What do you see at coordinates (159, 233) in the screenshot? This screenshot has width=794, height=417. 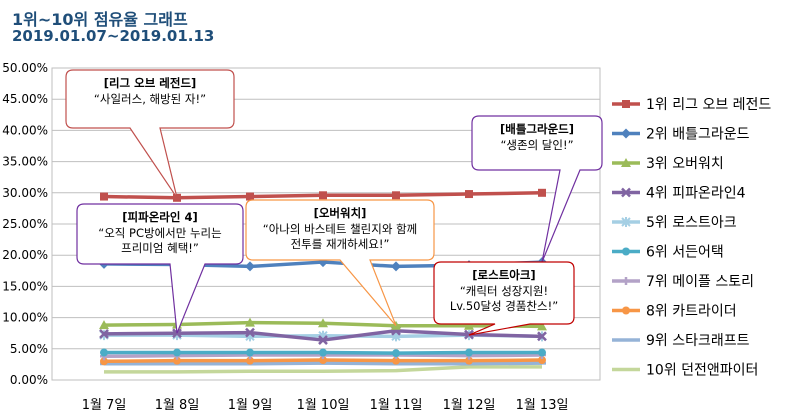 I see `annotation-text: “오직 PC방에서만 누리는` at bounding box center [159, 233].